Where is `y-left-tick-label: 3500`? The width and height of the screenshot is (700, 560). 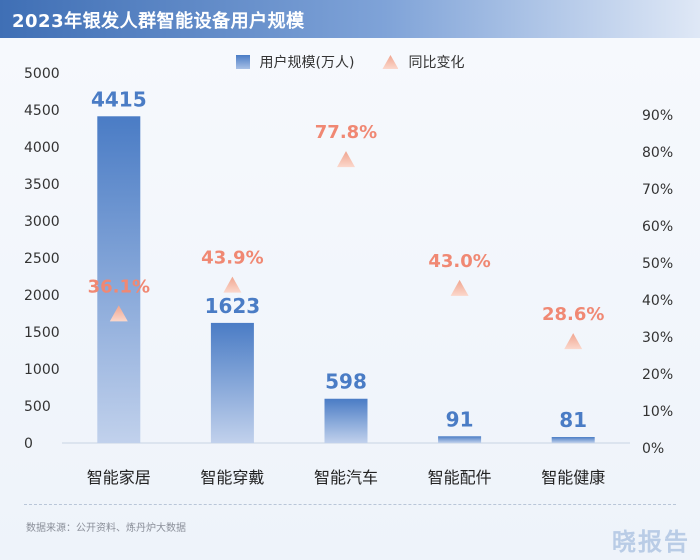 y-left-tick-label: 3500 is located at coordinates (42, 185).